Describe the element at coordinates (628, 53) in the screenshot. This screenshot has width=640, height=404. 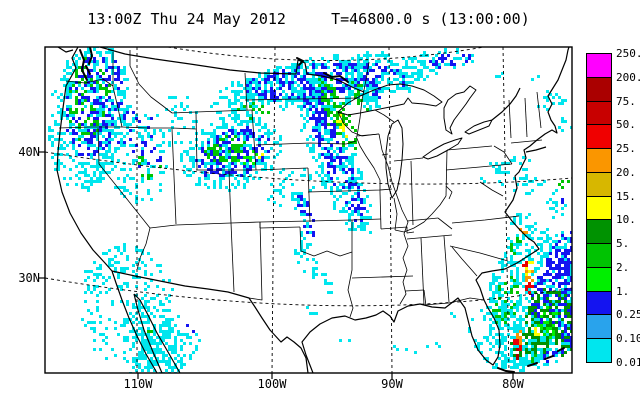
I see `legend-value-label: 250.` at that location.